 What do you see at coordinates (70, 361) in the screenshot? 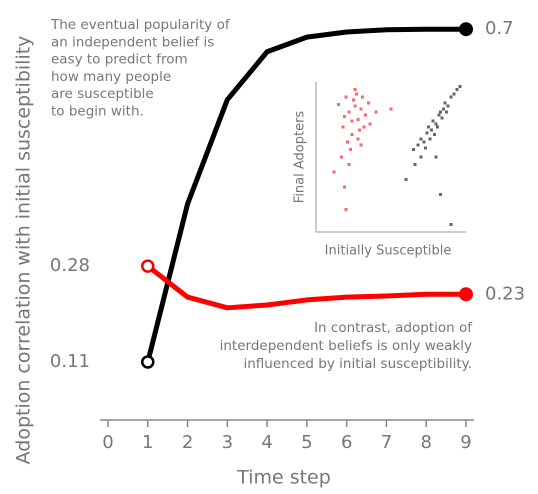
I see `start-value-label: 0.11` at bounding box center [70, 361].